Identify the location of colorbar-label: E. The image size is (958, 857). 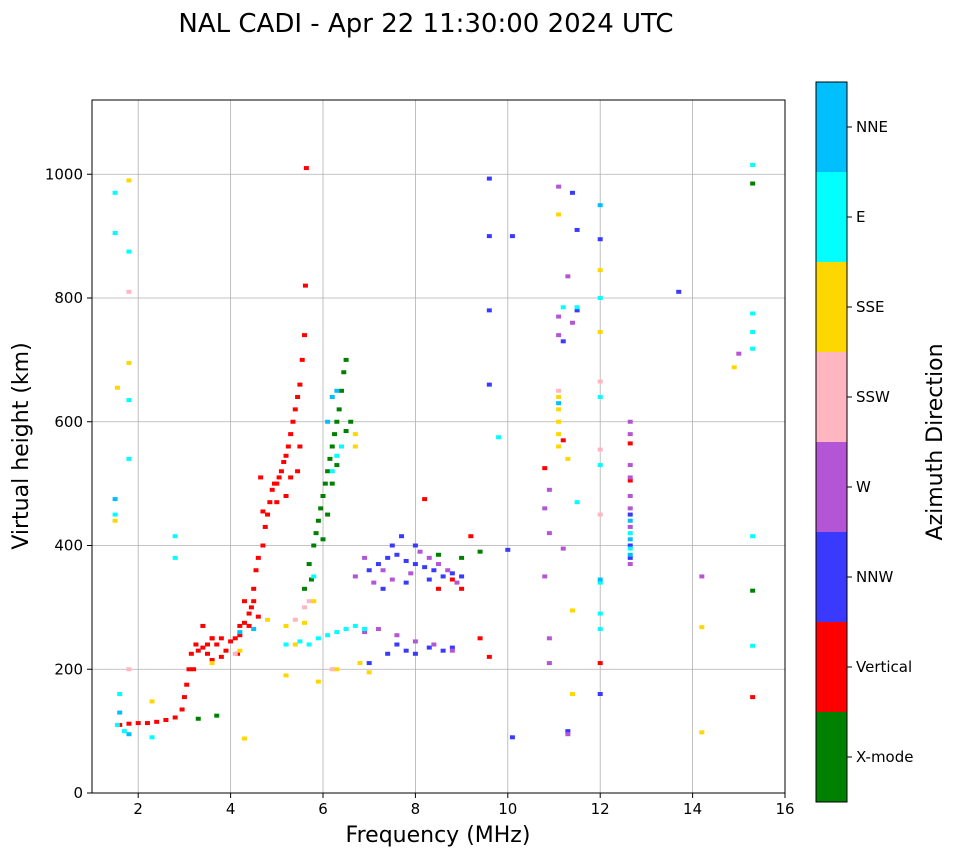
(860, 217).